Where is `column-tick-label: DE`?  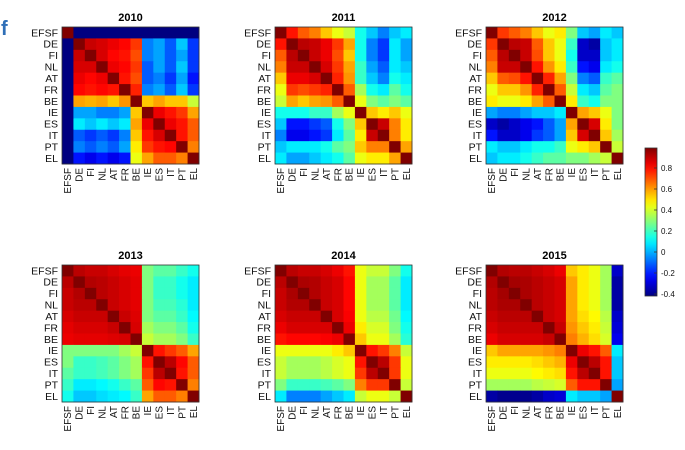 column-tick-label: DE is located at coordinates (80, 175).